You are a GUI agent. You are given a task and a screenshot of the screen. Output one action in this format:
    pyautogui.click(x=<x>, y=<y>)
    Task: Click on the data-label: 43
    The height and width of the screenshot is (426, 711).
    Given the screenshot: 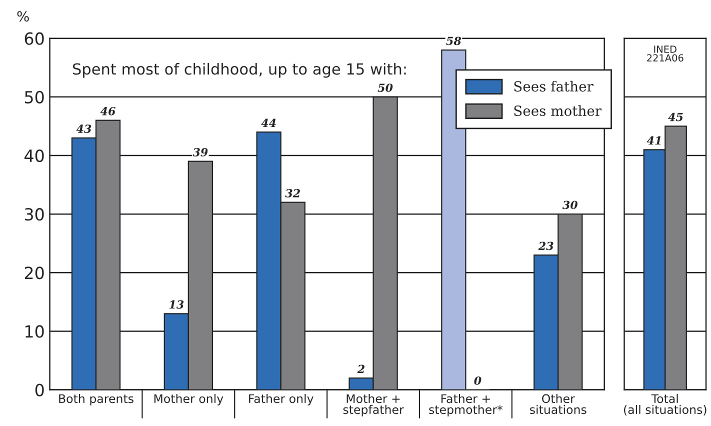 What is the action you would take?
    pyautogui.click(x=84, y=128)
    